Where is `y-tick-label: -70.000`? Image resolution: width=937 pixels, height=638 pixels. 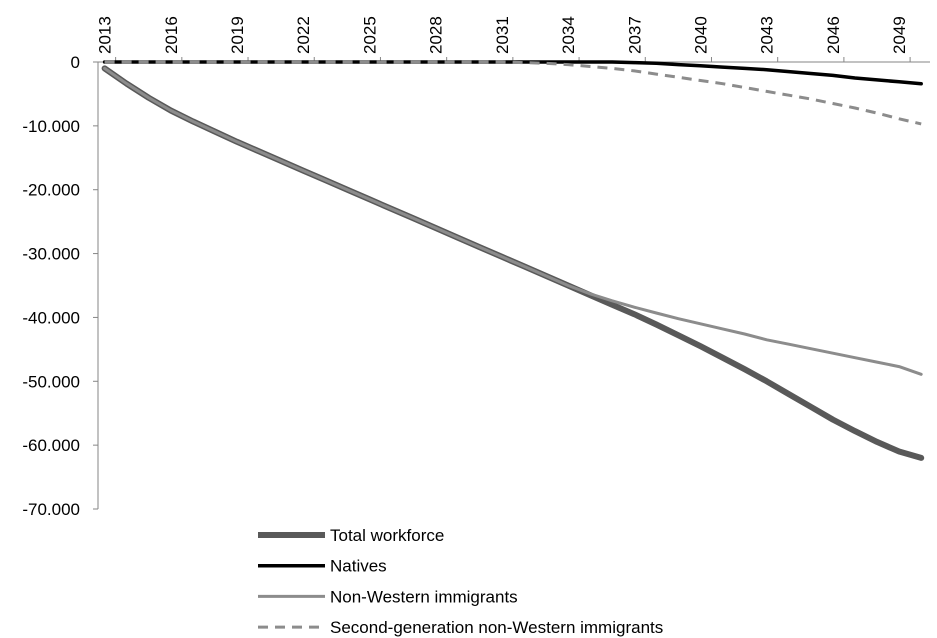 y-tick-label: -70.000 is located at coordinates (51, 509).